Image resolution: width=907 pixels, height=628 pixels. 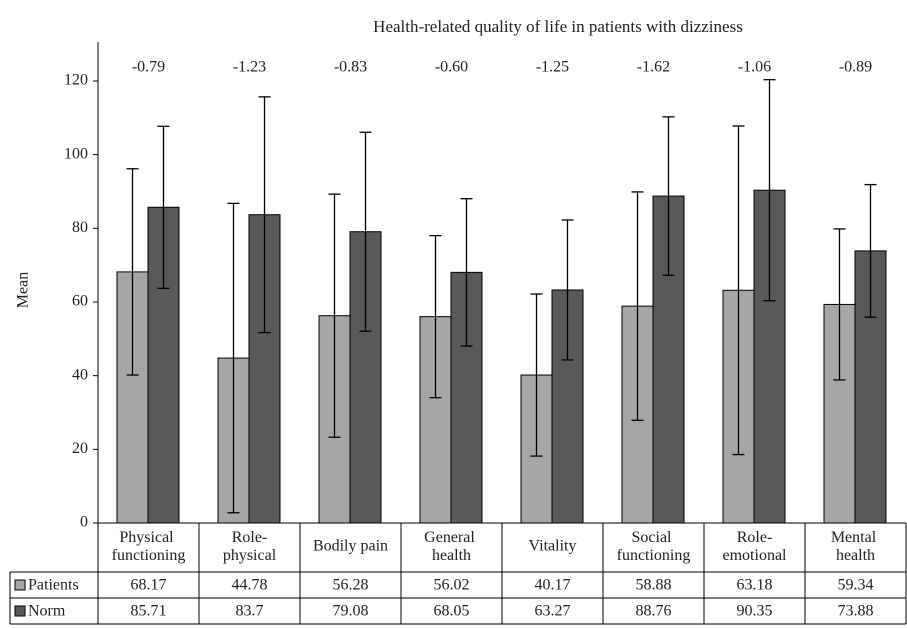 I want to click on table-cell: 68.17, so click(x=149, y=585).